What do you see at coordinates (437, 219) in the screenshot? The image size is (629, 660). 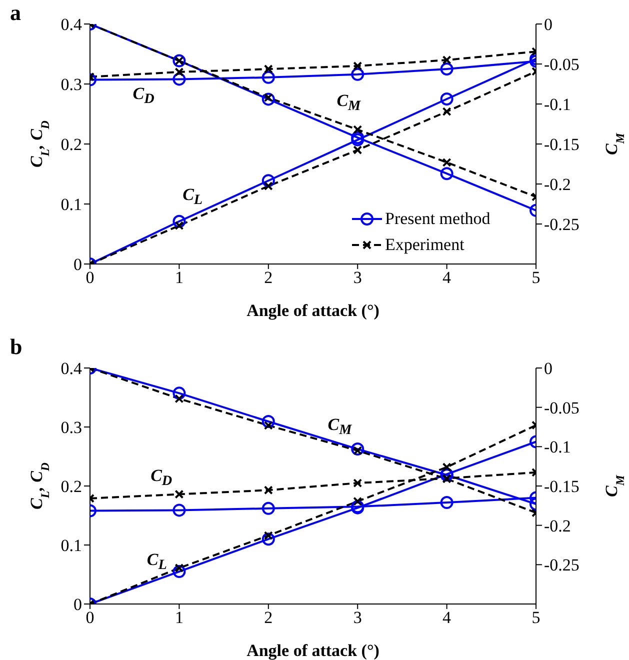 I see `legend-label: Present method` at bounding box center [437, 219].